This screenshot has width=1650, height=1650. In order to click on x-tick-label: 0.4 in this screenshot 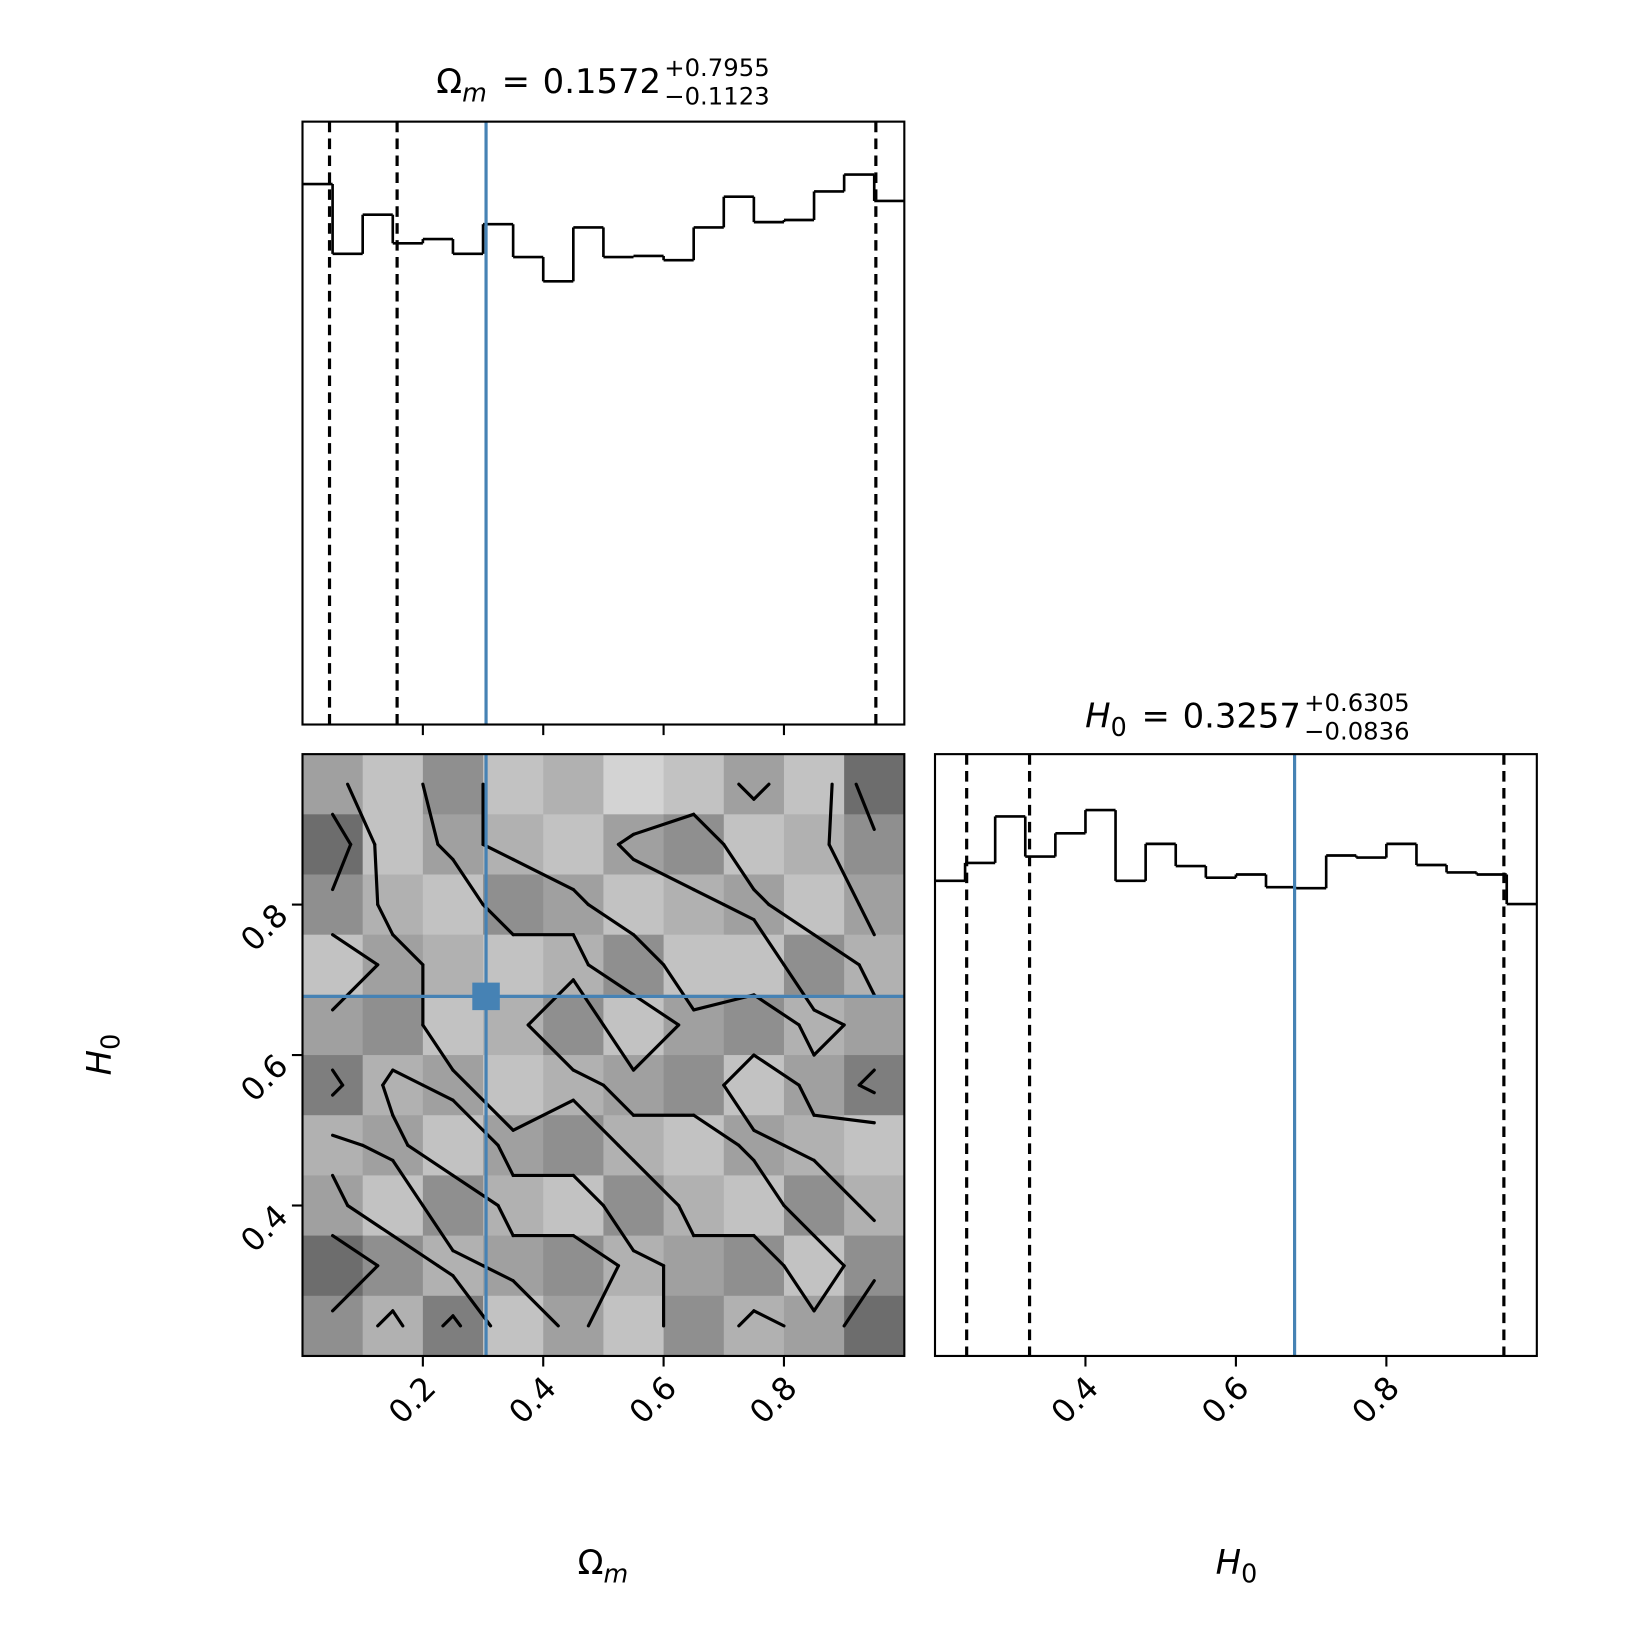, I will do `click(1075, 1400)`.